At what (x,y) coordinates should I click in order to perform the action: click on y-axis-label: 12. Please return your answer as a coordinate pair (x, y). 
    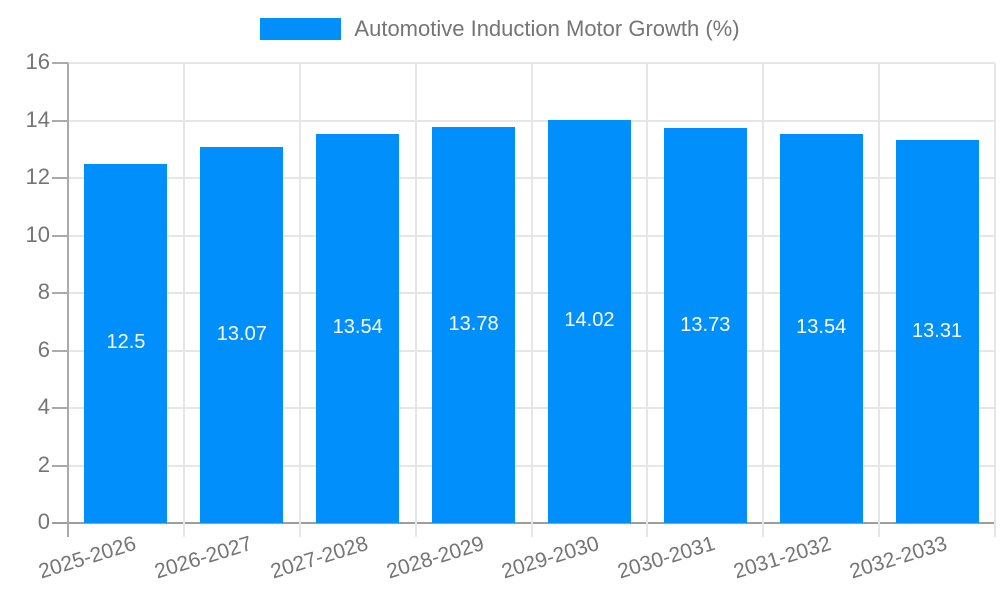
    Looking at the image, I should click on (37, 176).